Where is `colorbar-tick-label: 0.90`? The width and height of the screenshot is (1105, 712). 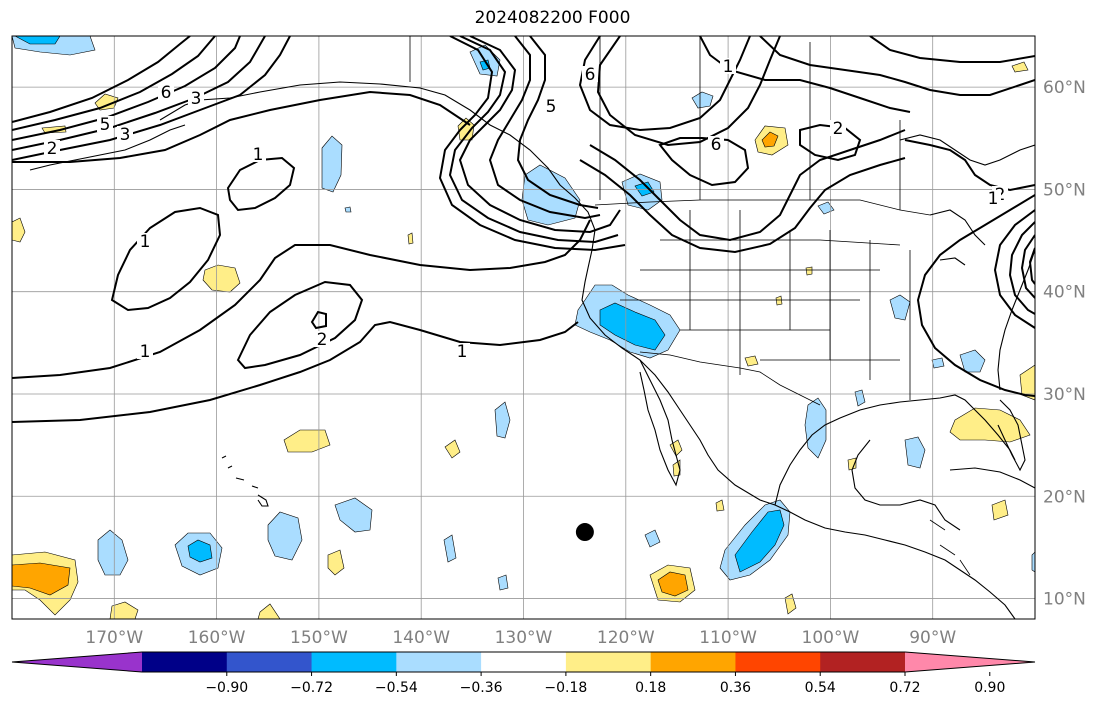 colorbar-tick-label: 0.90 is located at coordinates (989, 688).